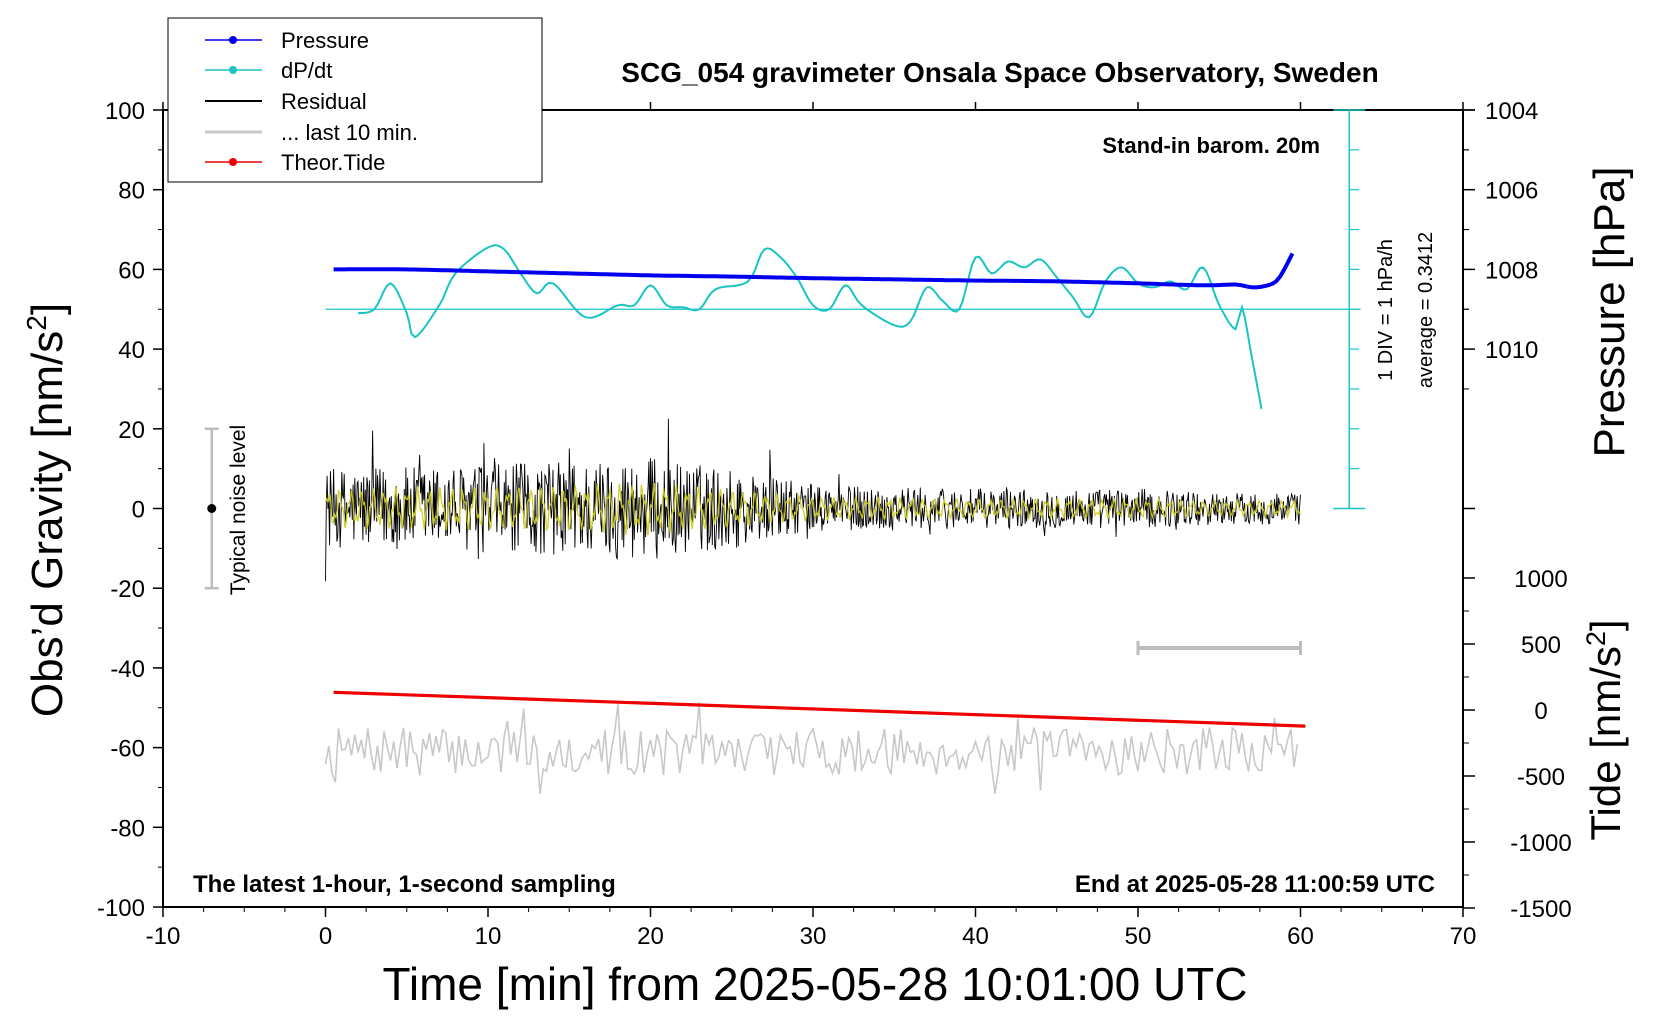  Describe the element at coordinates (1300, 936) in the screenshot. I see `x-tick-label: 60` at that location.